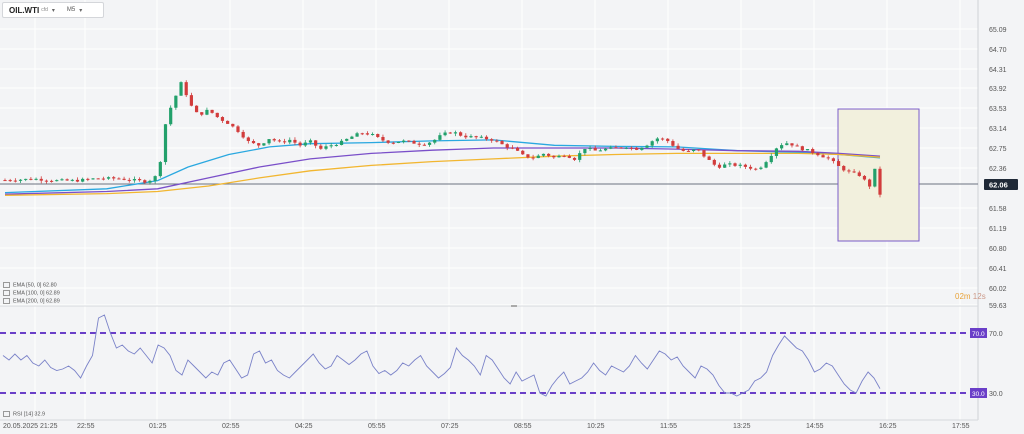  I want to click on candle-timer: 02m 12s, so click(970, 296).